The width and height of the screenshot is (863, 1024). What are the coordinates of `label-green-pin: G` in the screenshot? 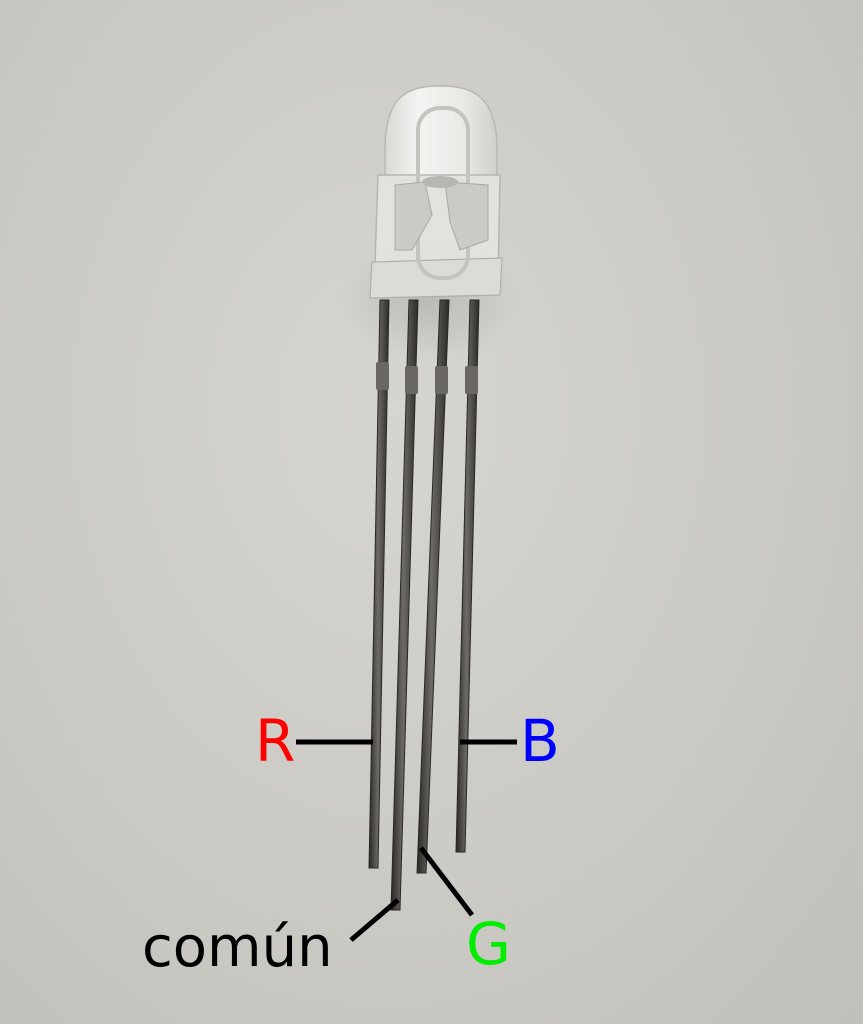 It's located at (488, 944).